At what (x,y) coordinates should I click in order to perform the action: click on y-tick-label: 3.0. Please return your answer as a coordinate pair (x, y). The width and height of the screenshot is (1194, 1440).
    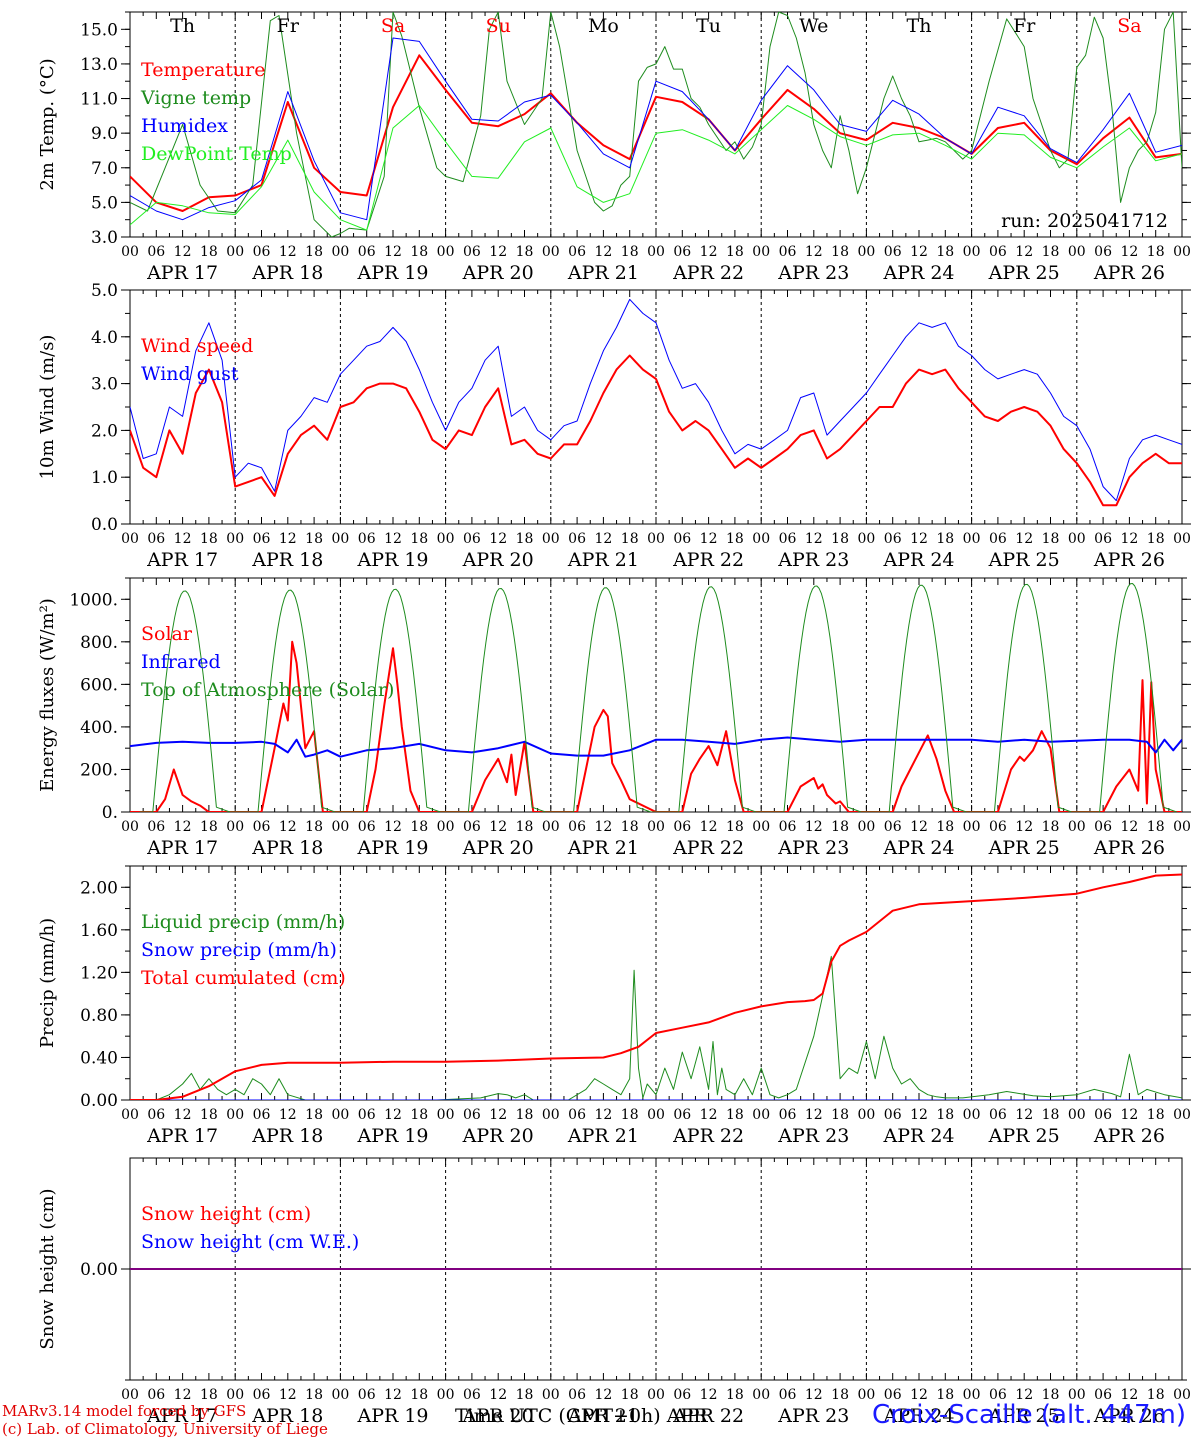
    Looking at the image, I should click on (104, 385).